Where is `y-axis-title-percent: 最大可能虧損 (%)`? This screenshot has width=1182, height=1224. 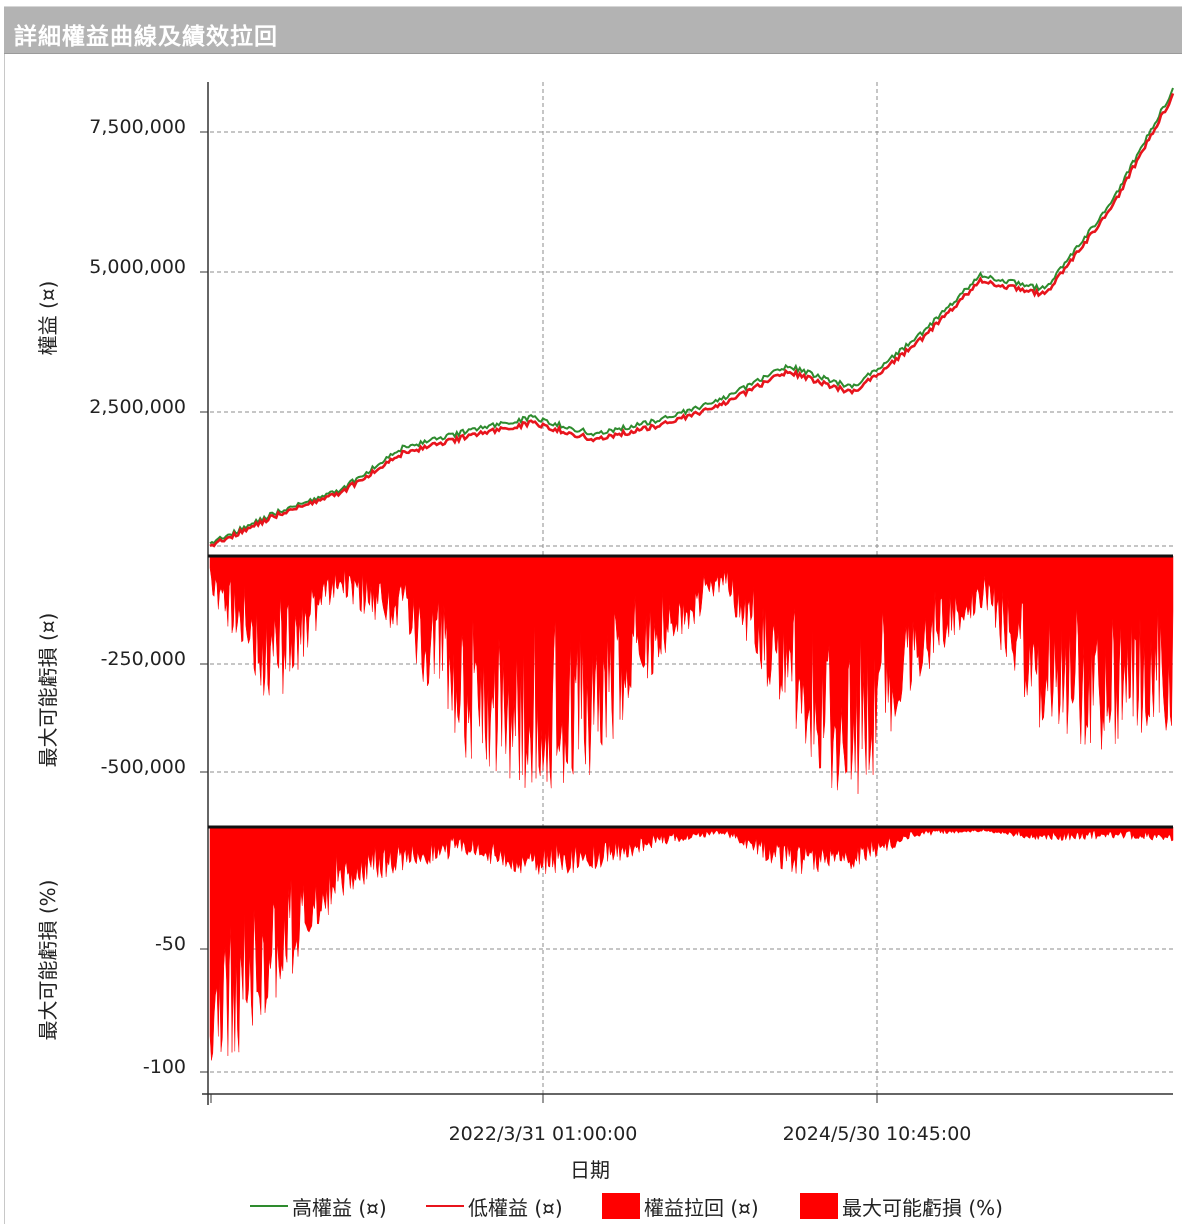
y-axis-title-percent: 最大可能虧損 (%) is located at coordinates (48, 960).